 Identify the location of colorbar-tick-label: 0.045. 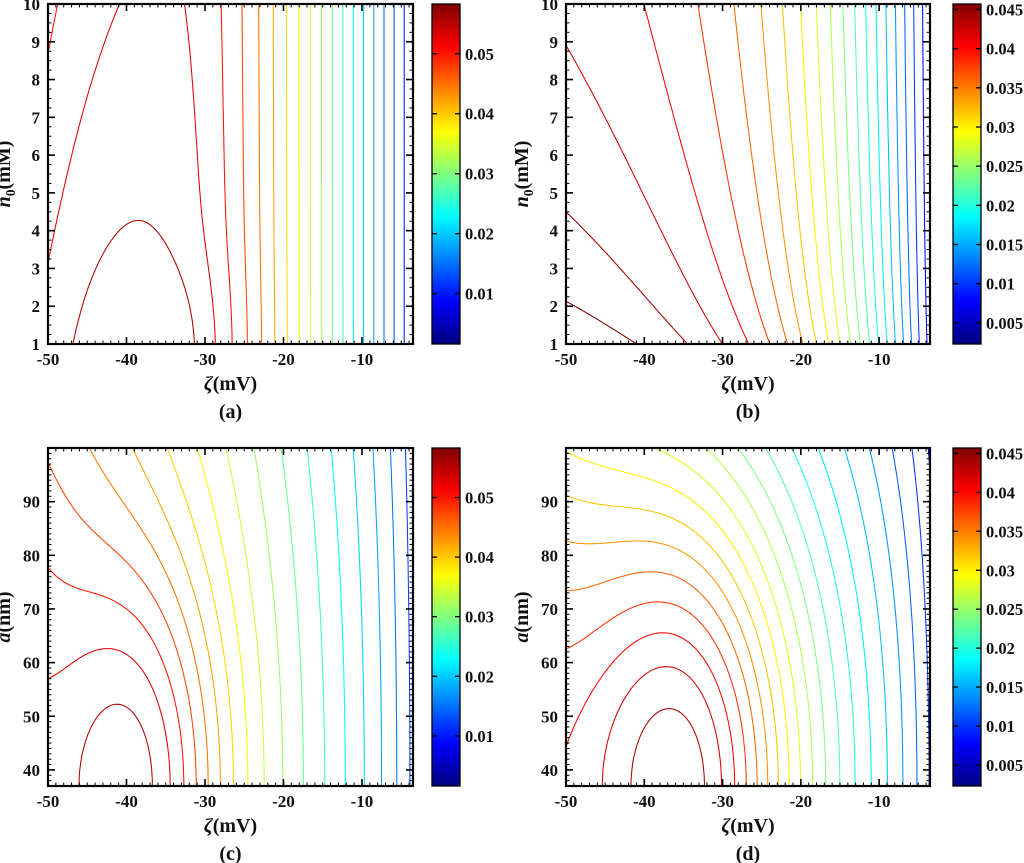
(1004, 9).